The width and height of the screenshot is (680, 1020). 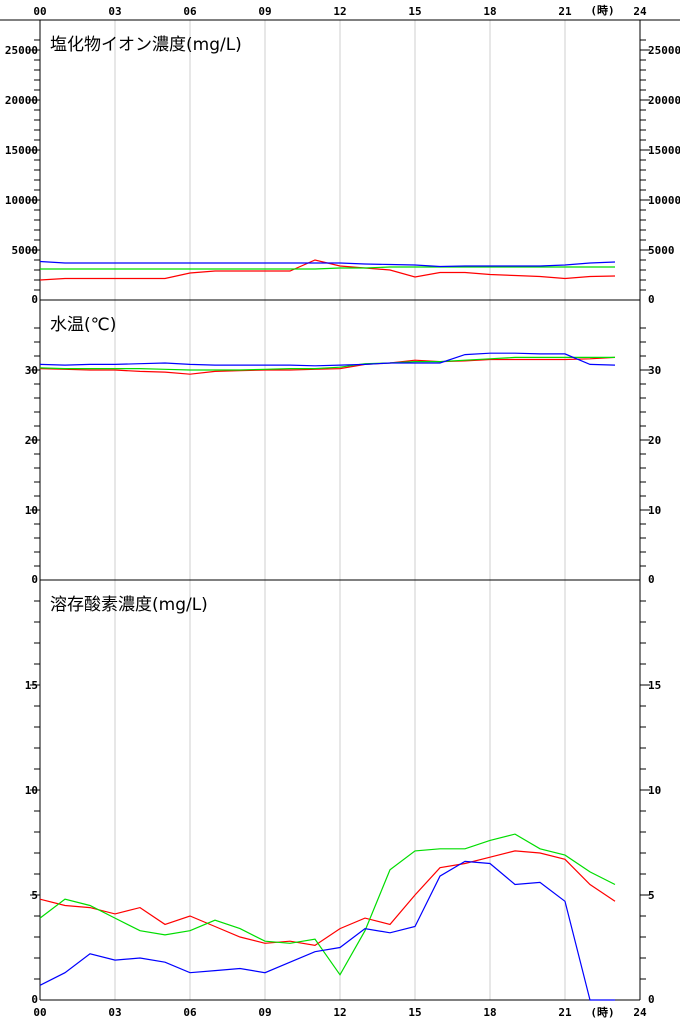 What do you see at coordinates (664, 150) in the screenshot?
I see `y-tick-label-right: 15000` at bounding box center [664, 150].